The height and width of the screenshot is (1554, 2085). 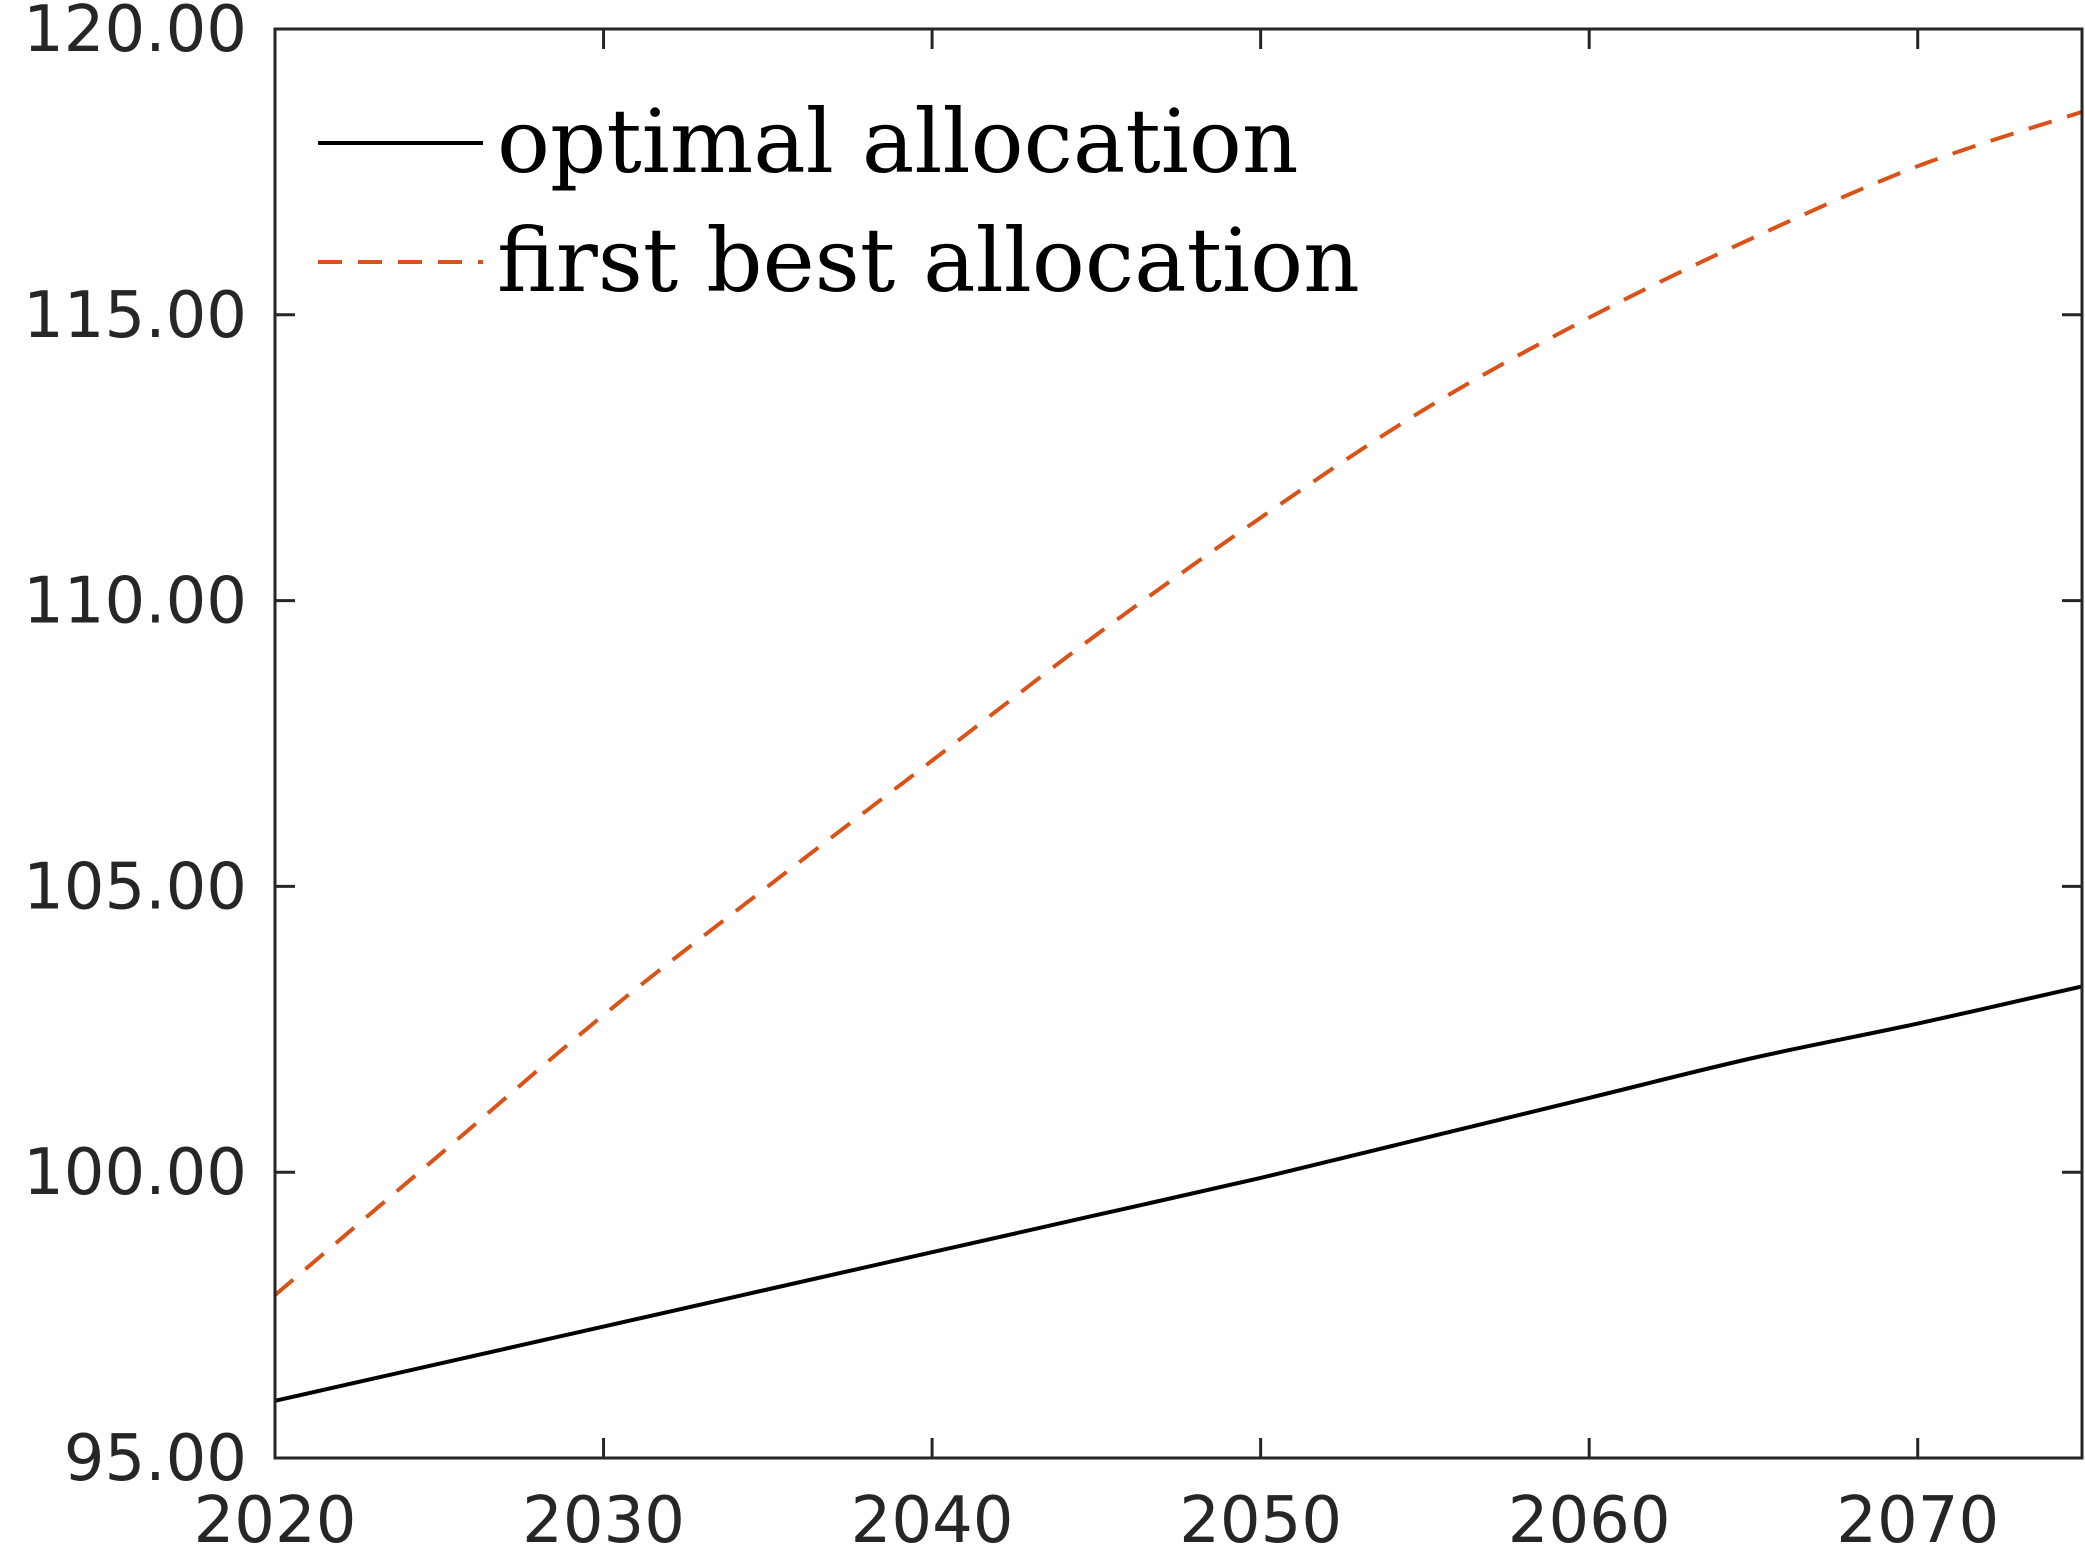 I want to click on y-tick-label: 110.00, so click(x=135, y=602).